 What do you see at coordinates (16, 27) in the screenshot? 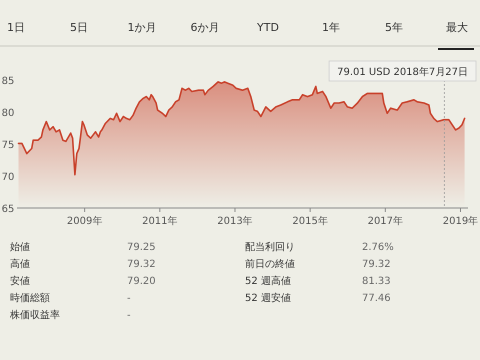
I see `text: 1日` at bounding box center [16, 27].